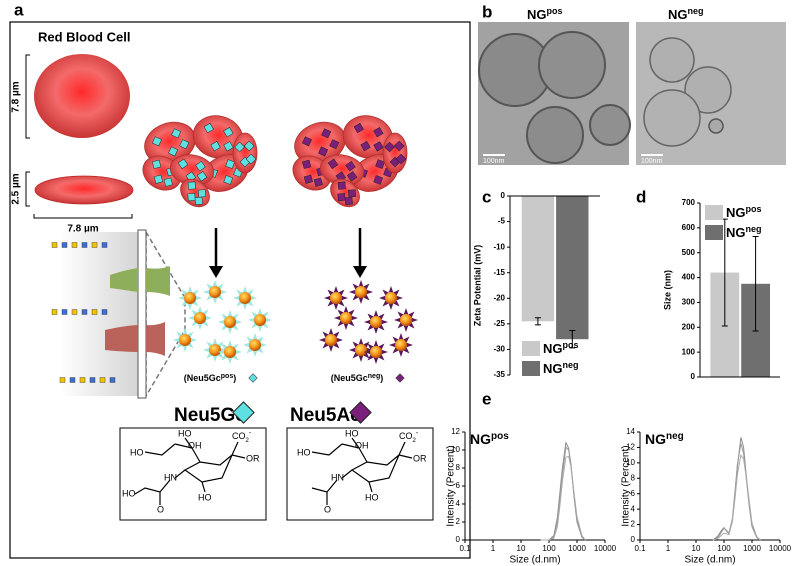 This screenshot has height=566, width=800. Describe the element at coordinates (630, 431) in the screenshot. I see `y-tick-label: 14` at that location.